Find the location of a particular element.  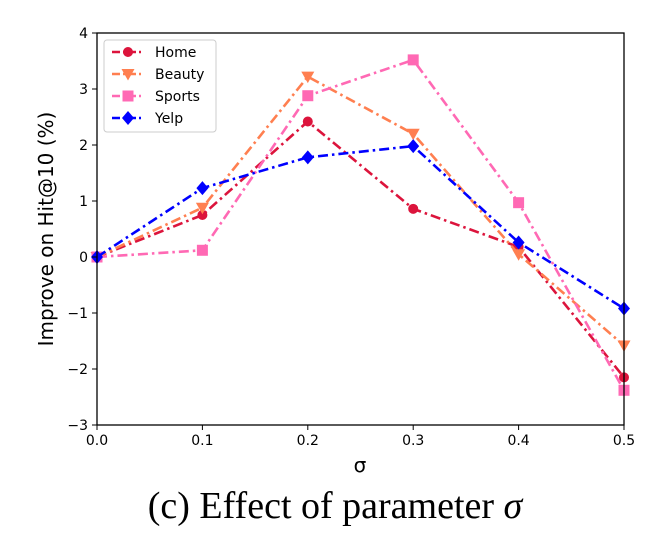

legend-box is located at coordinates (160, 86).